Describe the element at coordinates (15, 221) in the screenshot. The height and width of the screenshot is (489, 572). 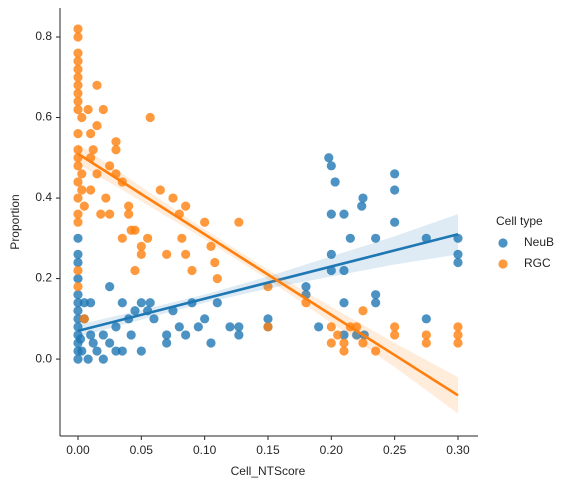
I see `y-axis-label: Proportion` at that location.